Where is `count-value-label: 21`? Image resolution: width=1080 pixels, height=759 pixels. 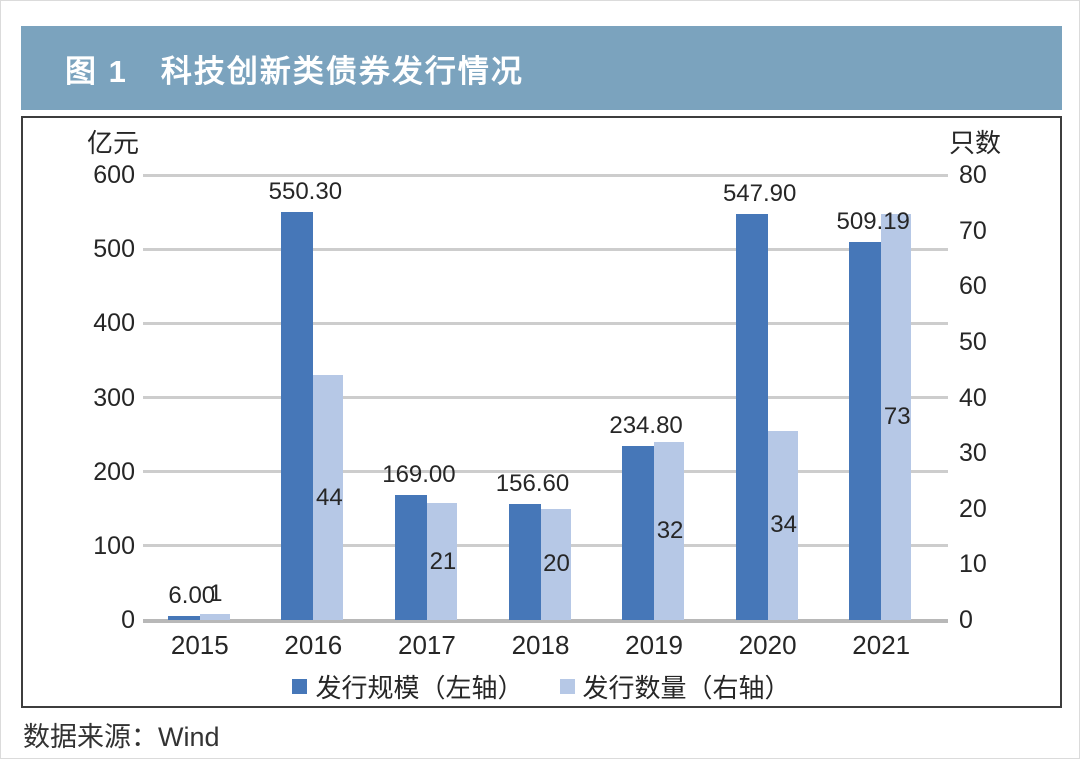
count-value-label: 21 is located at coordinates (443, 561).